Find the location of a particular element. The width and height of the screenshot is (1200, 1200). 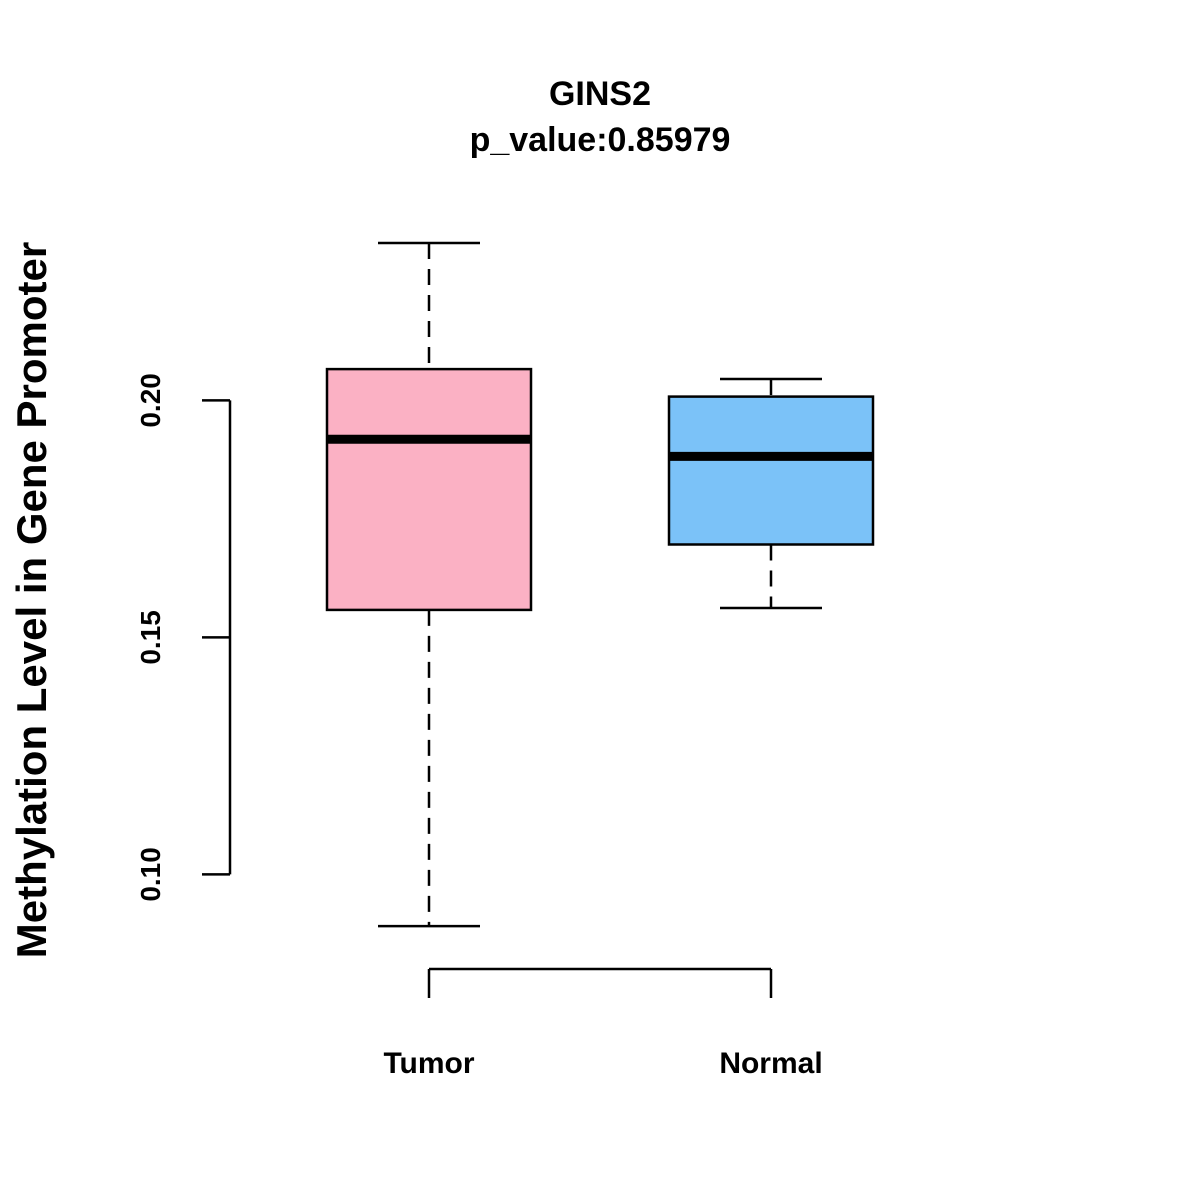

y-tick-label-0.10: 0.10 is located at coordinates (150, 874).